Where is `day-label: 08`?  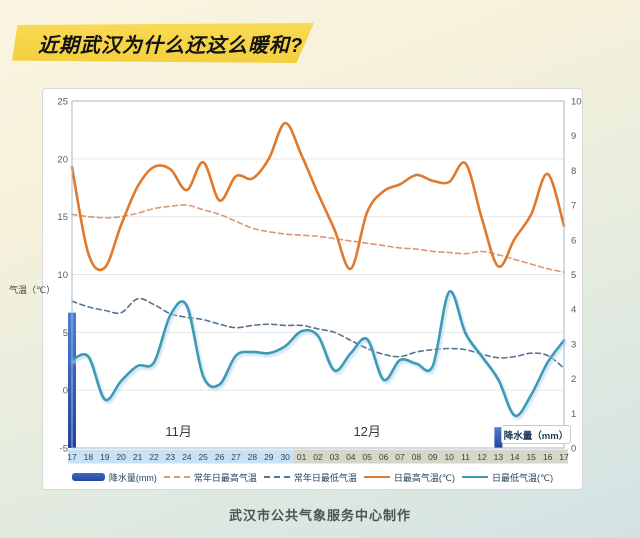 day-label: 08 is located at coordinates (417, 457).